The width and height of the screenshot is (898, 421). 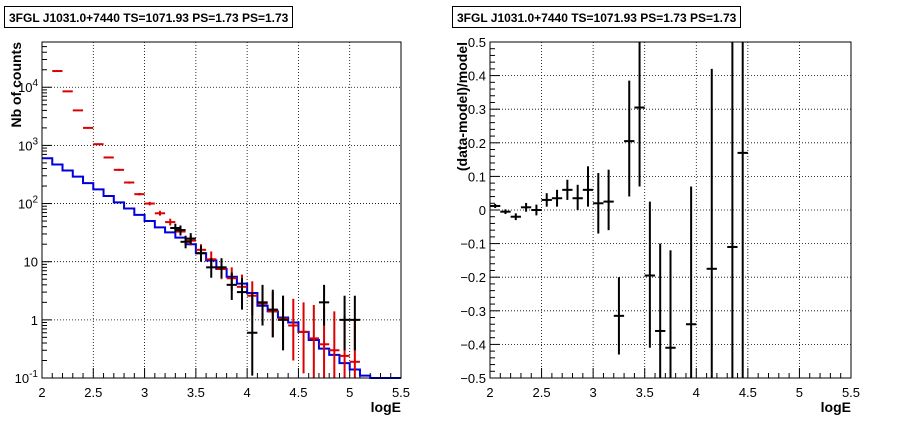 I want to click on right-y-tick-label: 0.1, so click(x=477, y=176).